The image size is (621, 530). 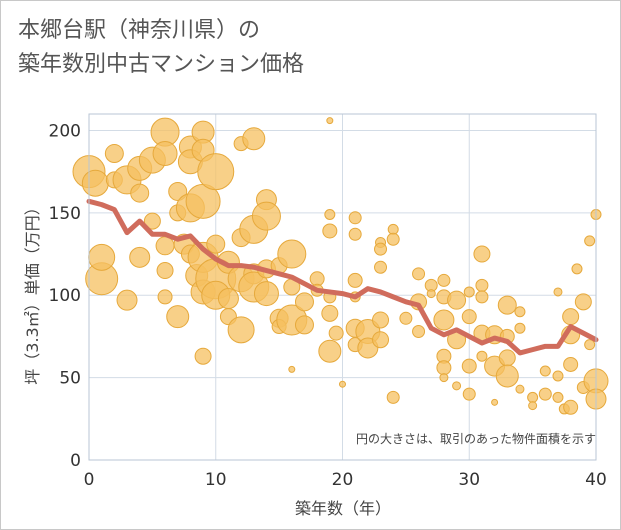 What do you see at coordinates (139, 30) in the screenshot?
I see `chart-title-line1: 本郷台駅（神奈川県）の` at bounding box center [139, 30].